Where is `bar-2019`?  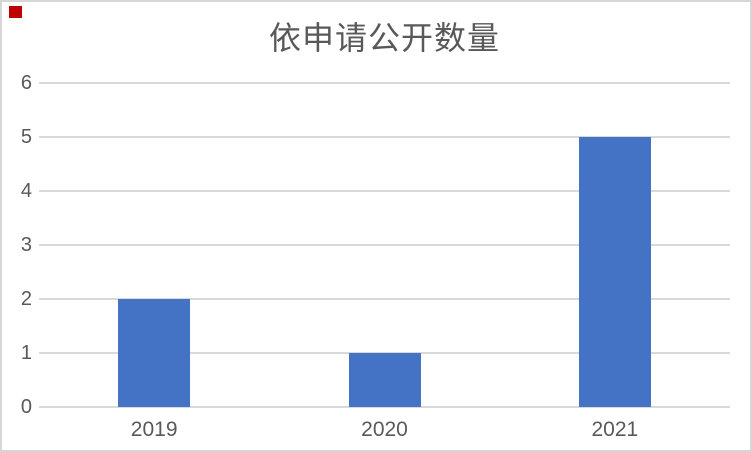
bar-2019 is located at coordinates (154, 353).